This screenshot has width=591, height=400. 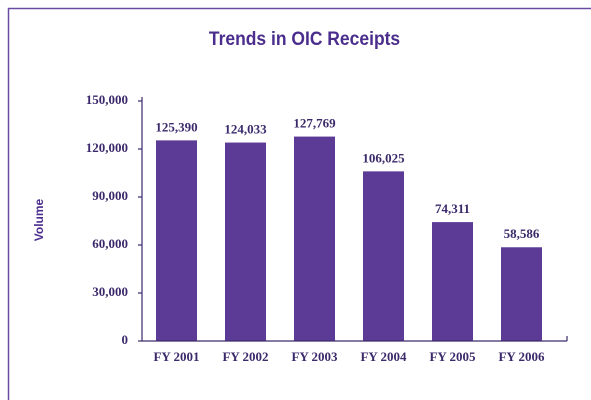 What do you see at coordinates (383, 157) in the screenshot?
I see `data-label: 106,025` at bounding box center [383, 157].